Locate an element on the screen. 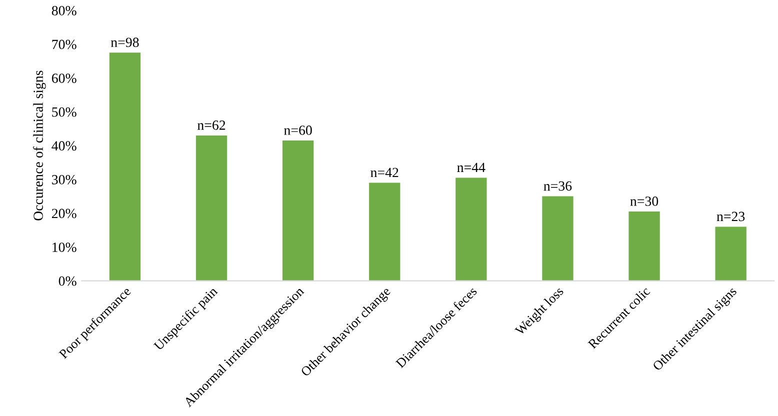 This screenshot has height=416, width=778. y-tick-label: 20% is located at coordinates (64, 213).